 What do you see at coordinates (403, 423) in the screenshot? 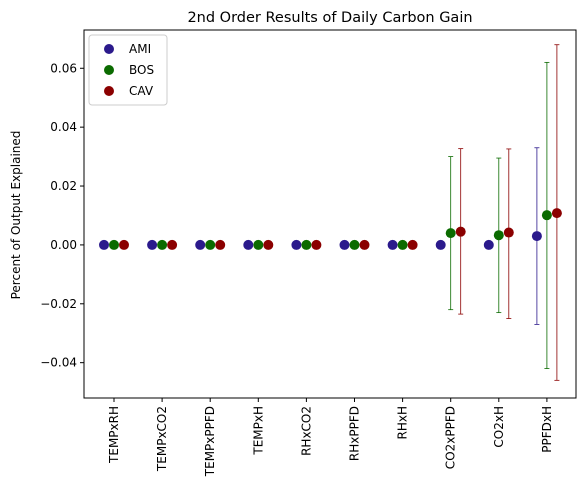
I see `x-tick-label: RHxH` at bounding box center [403, 423].